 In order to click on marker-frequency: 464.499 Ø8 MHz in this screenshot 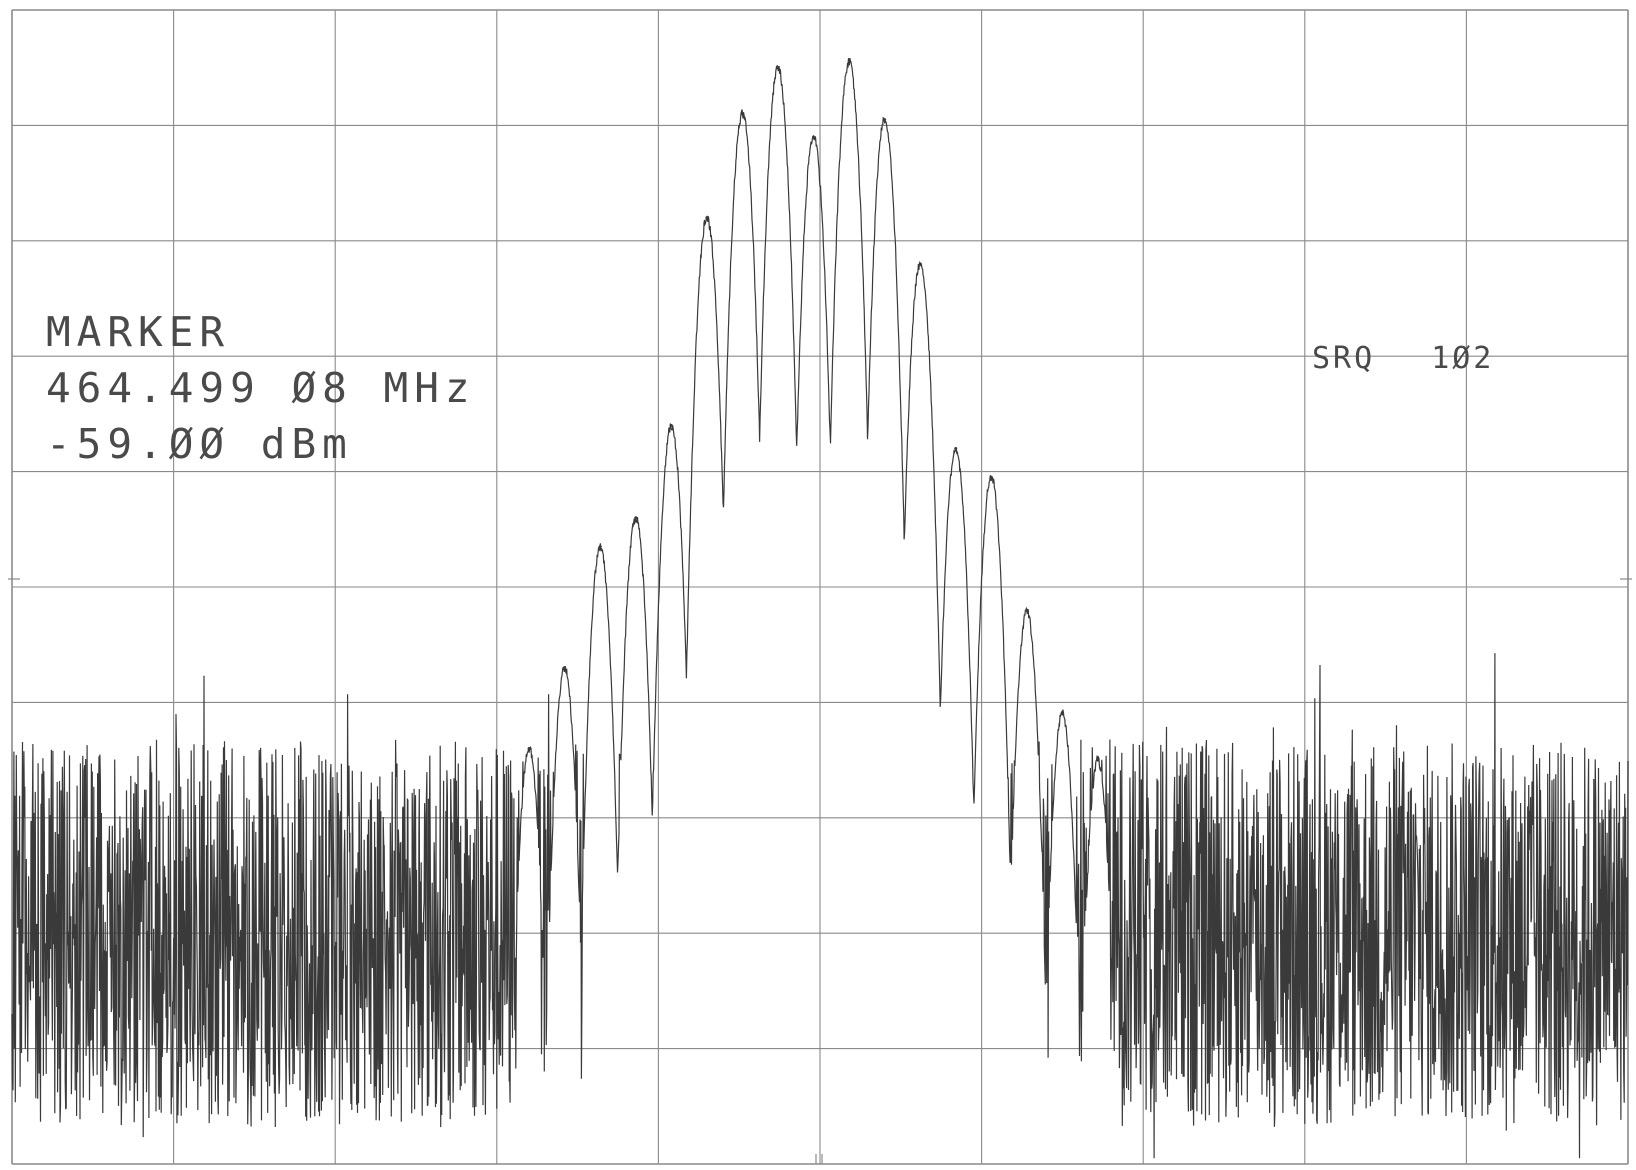, I will do `click(261, 388)`.